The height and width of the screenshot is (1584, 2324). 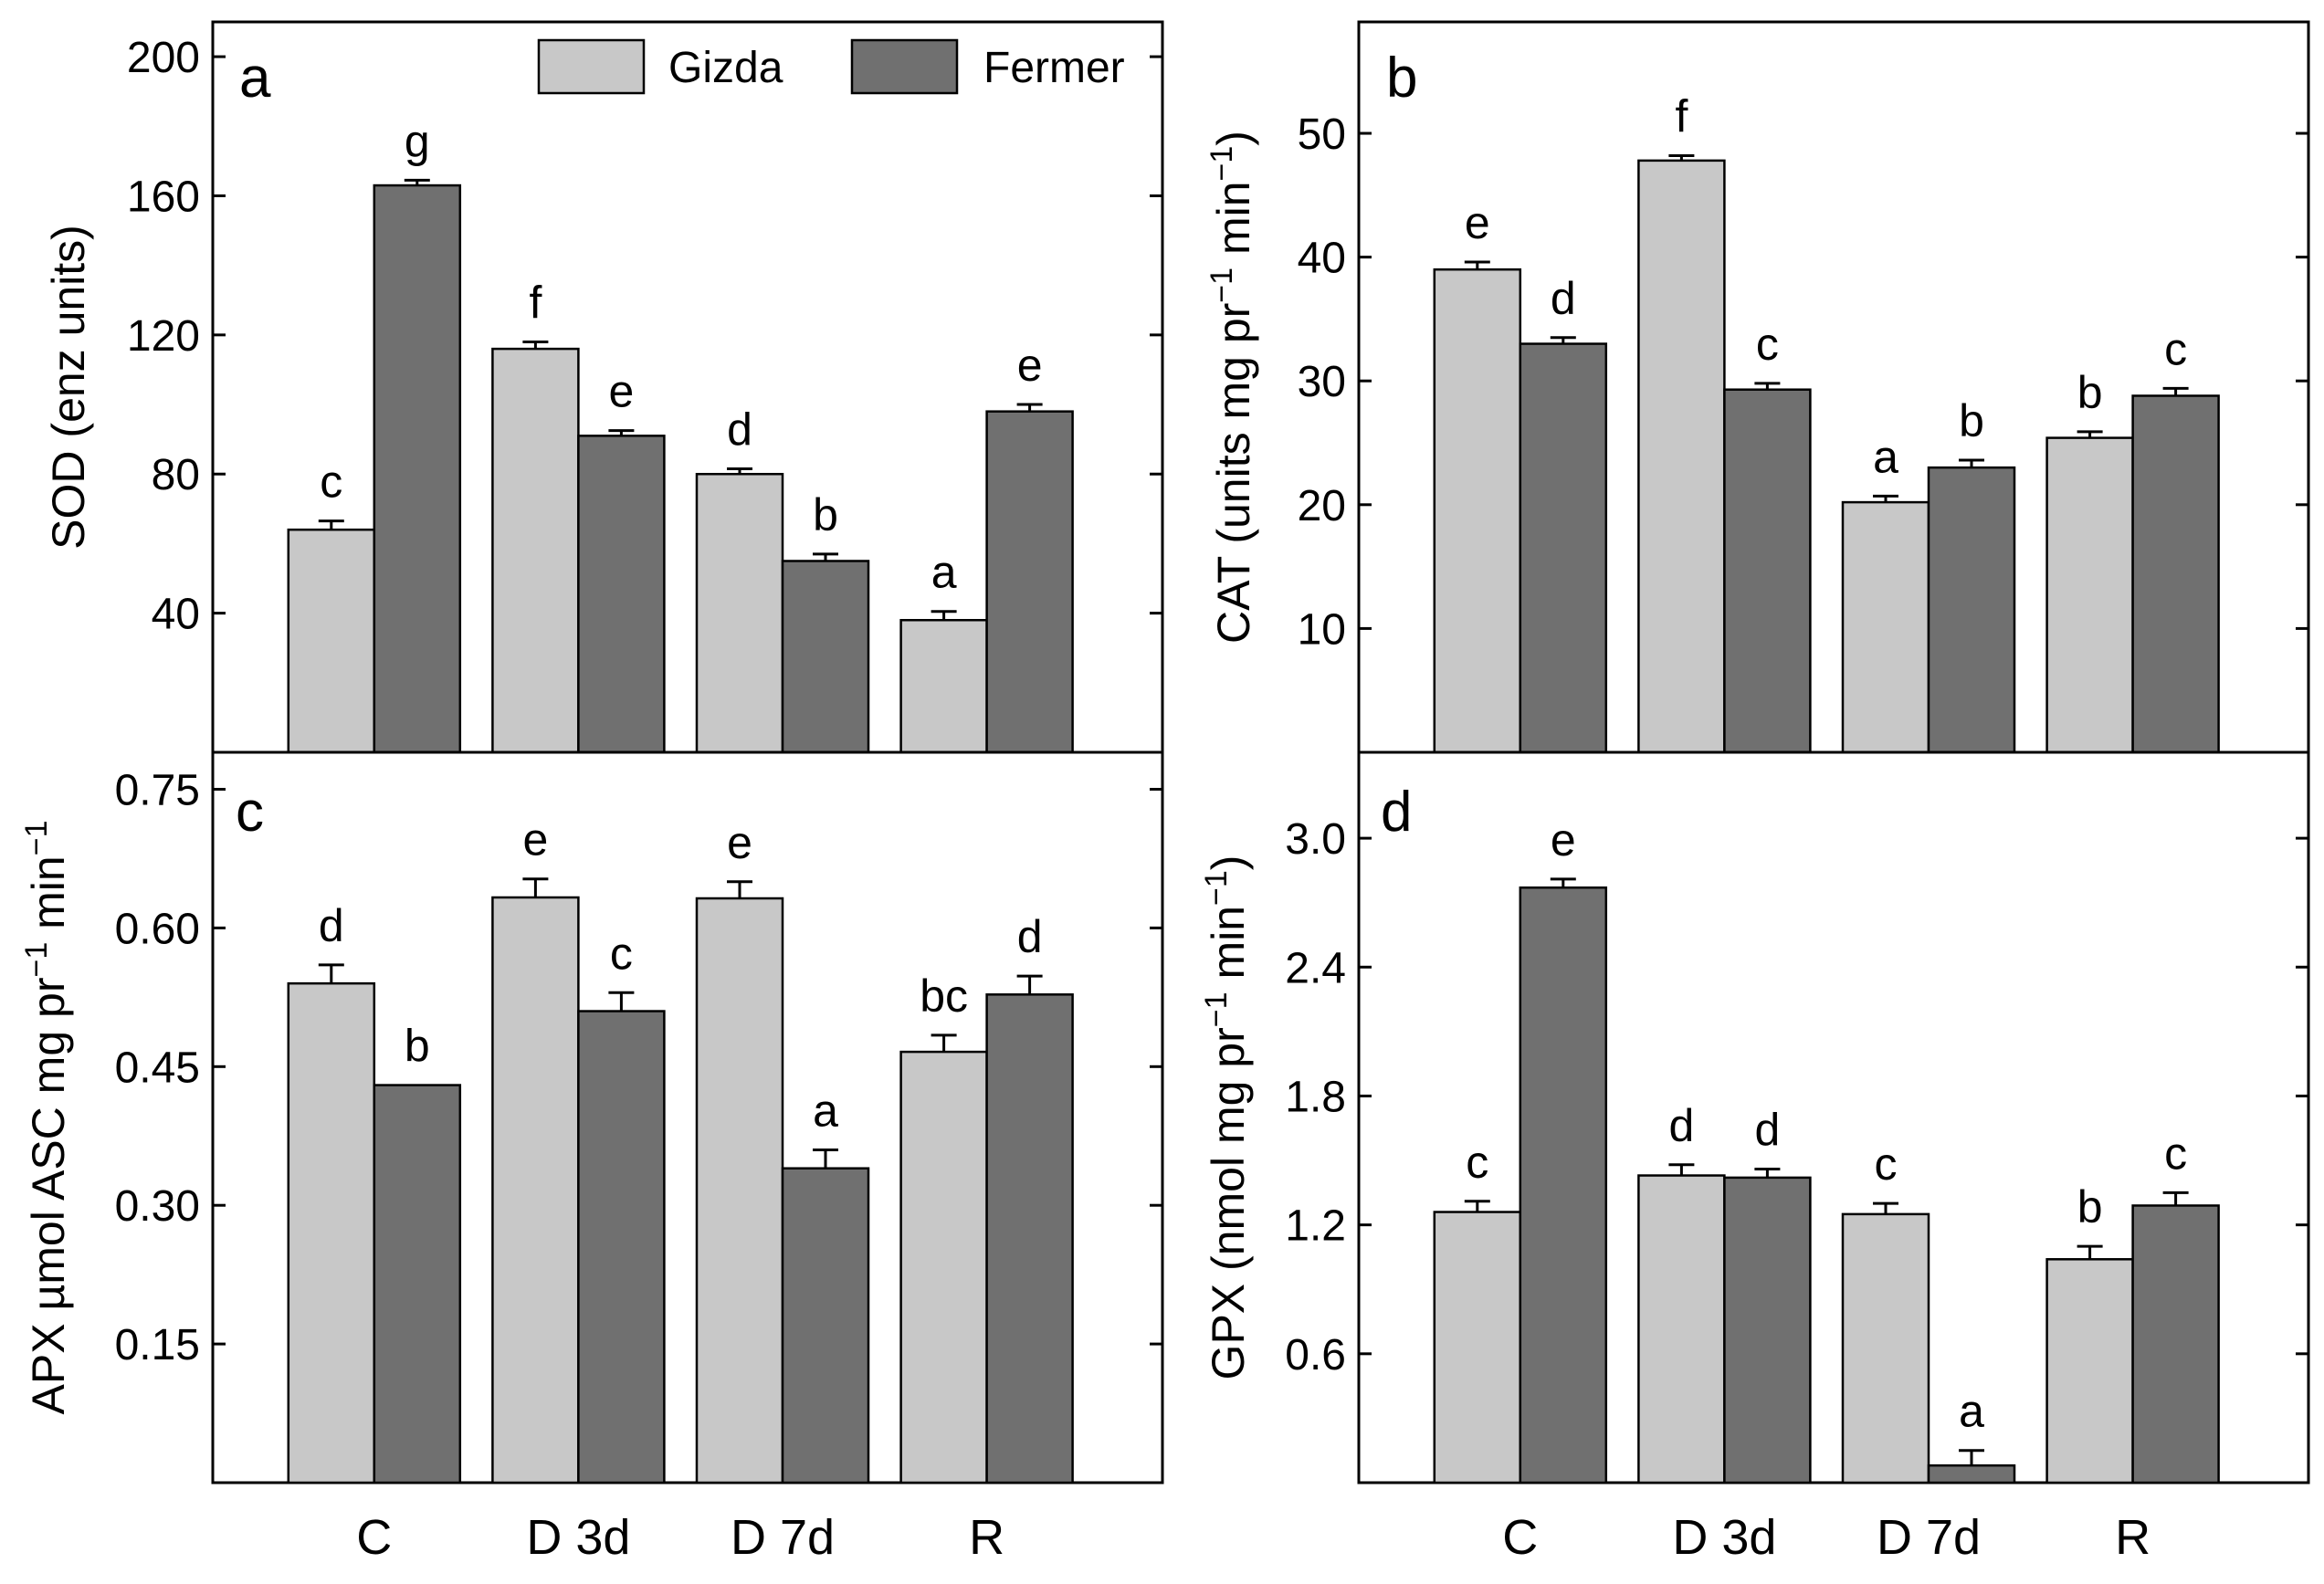 I want to click on panel-a-ytick-label: 40, so click(x=176, y=615).